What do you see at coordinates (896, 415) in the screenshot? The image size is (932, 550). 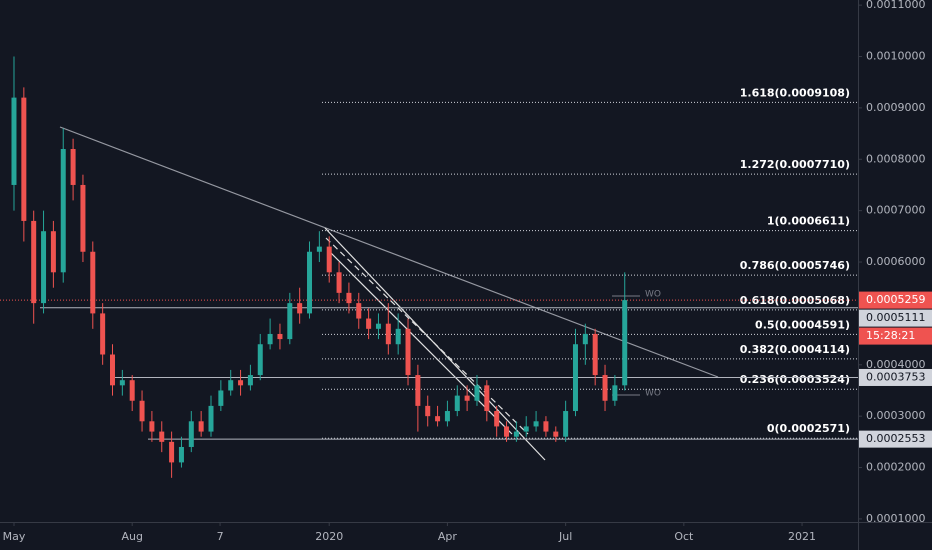 I see `y-tick-label: 0.0003000` at bounding box center [896, 415].